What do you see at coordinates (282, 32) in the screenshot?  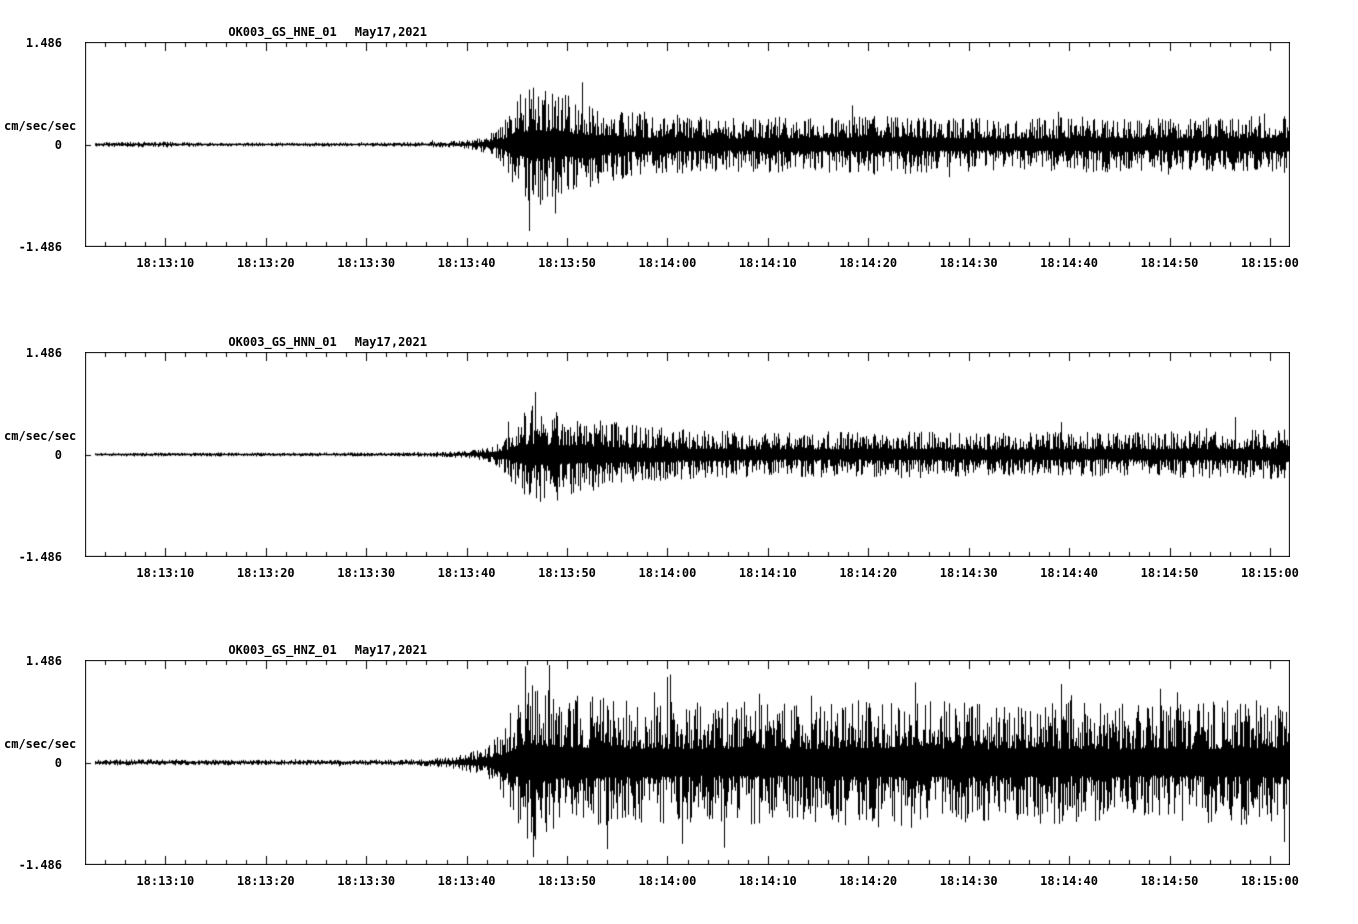 I see `station-label: OK003_GS_HNE_01` at bounding box center [282, 32].